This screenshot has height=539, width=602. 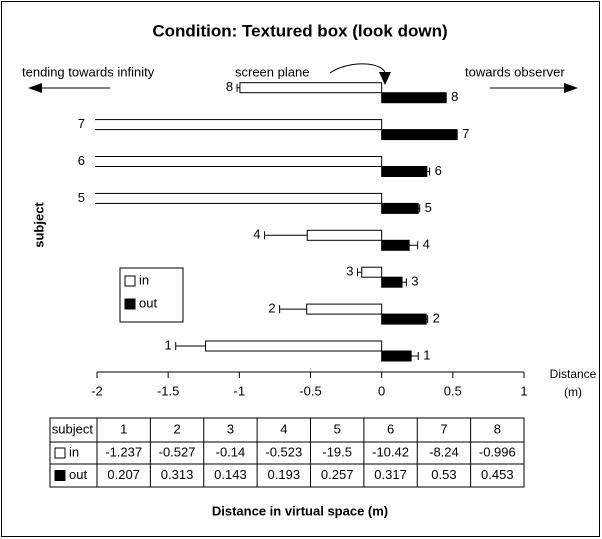 What do you see at coordinates (337, 451) in the screenshot?
I see `table-cell: -19.5` at bounding box center [337, 451].